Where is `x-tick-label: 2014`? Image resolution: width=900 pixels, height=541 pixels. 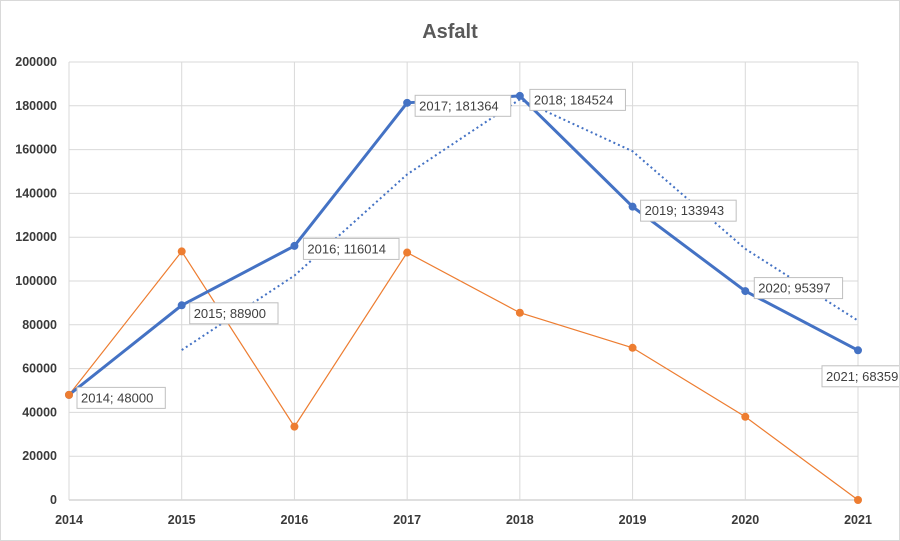
x-tick-label: 2014 is located at coordinates (69, 520).